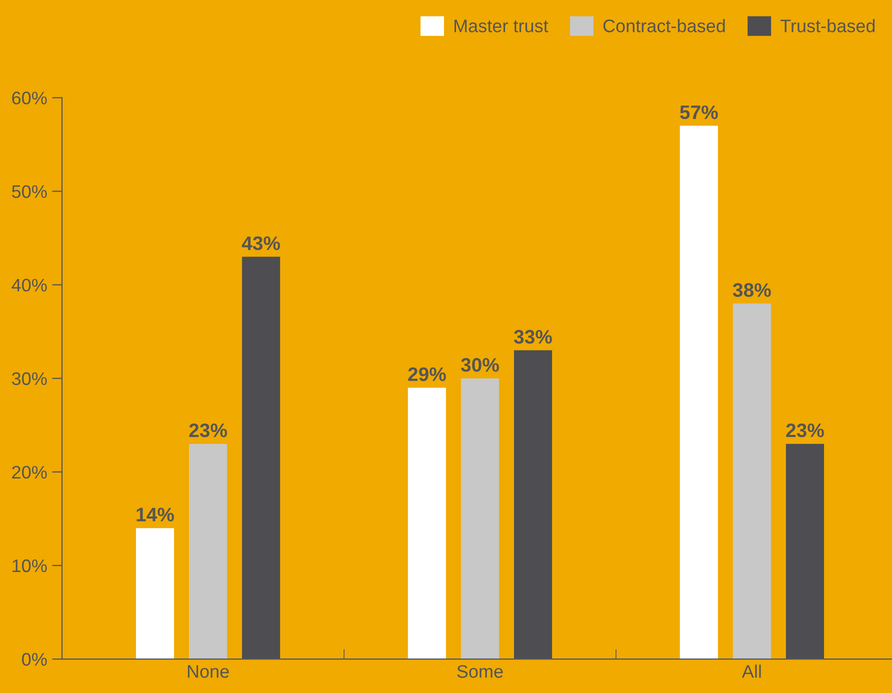 The width and height of the screenshot is (892, 693). What do you see at coordinates (155, 515) in the screenshot?
I see `data-label: 14%` at bounding box center [155, 515].